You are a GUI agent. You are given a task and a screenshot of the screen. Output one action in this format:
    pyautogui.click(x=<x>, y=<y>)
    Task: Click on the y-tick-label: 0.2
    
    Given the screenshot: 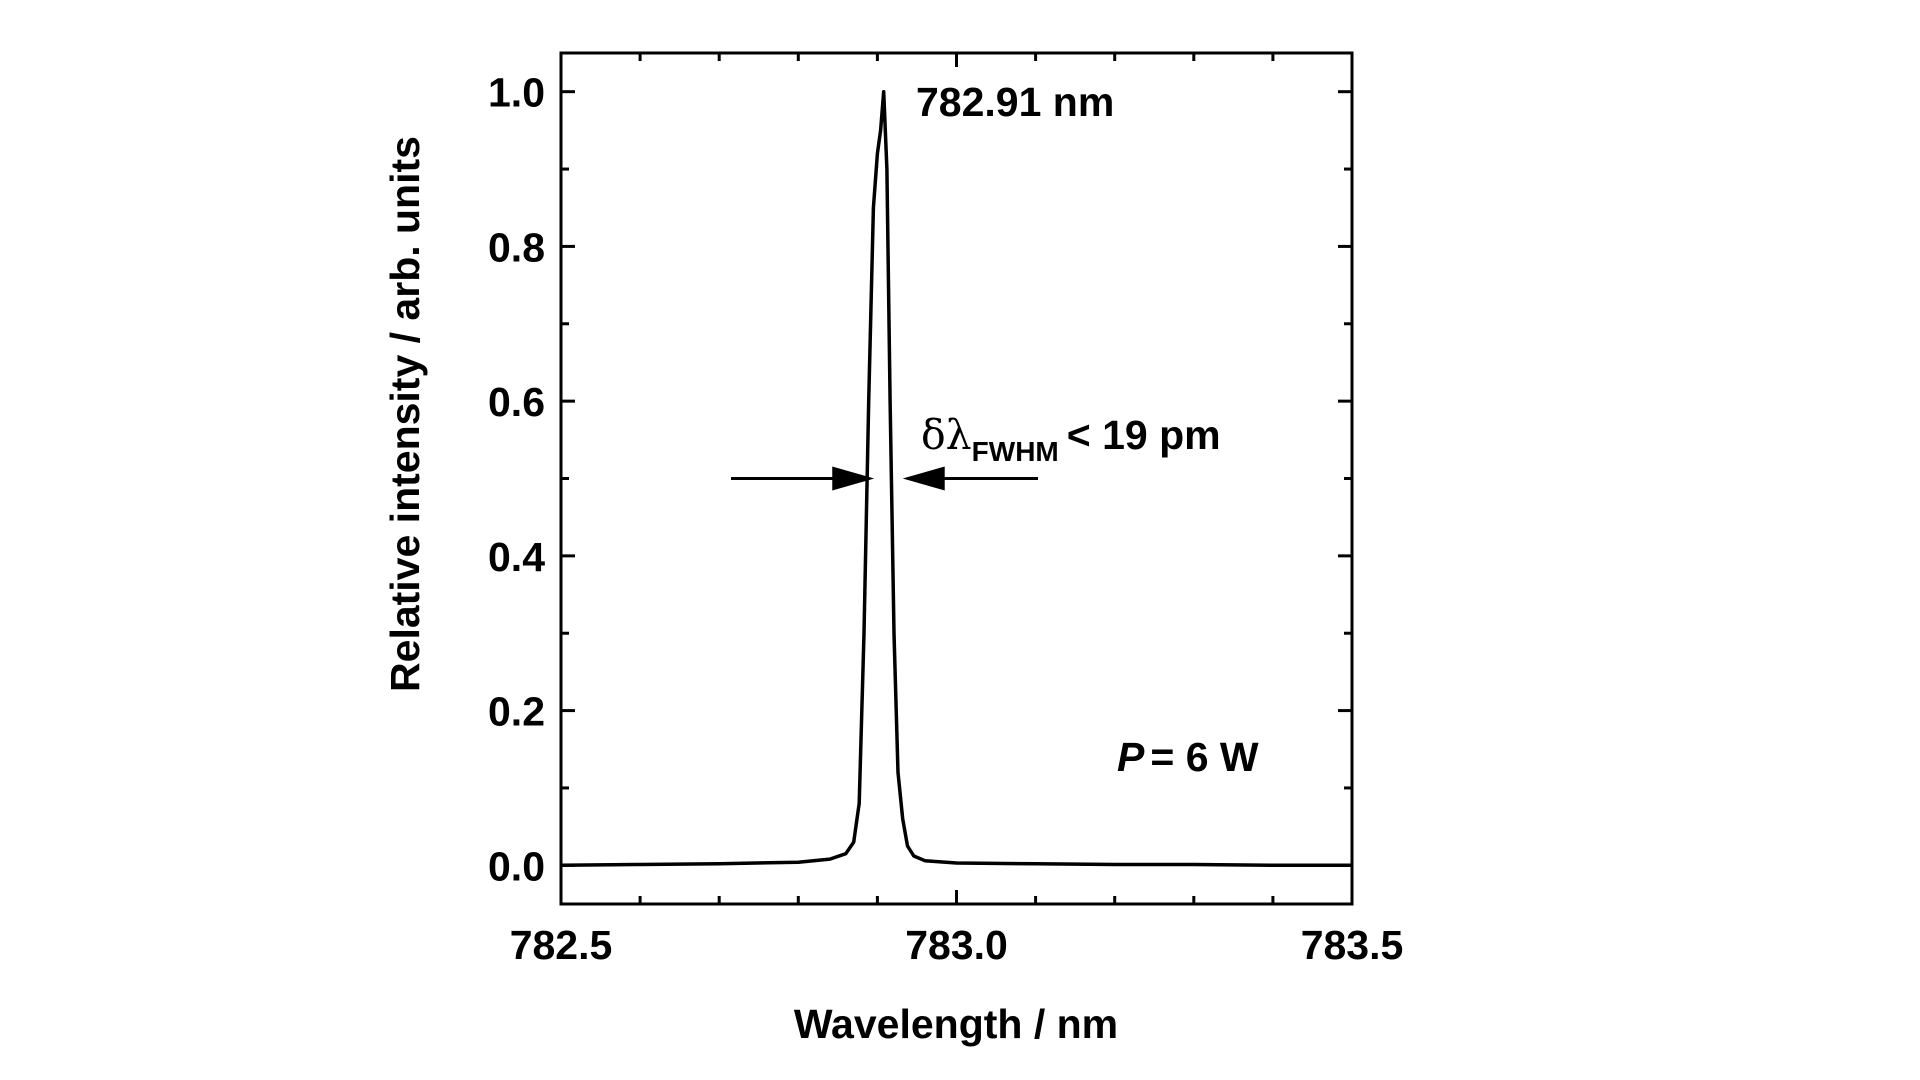 What is the action you would take?
    pyautogui.click(x=516, y=712)
    